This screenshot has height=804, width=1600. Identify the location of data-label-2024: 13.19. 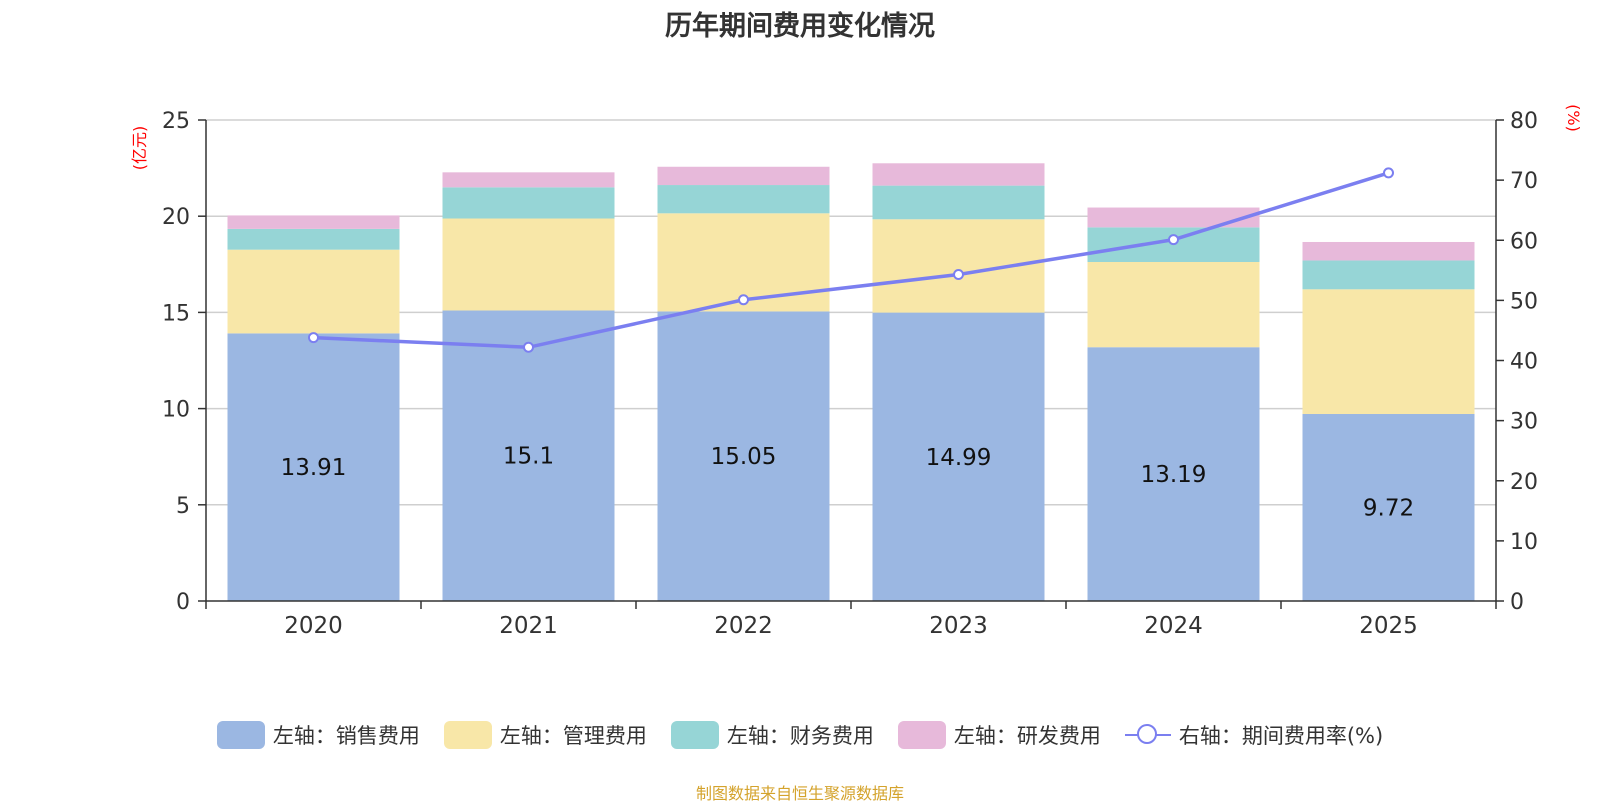
(1174, 475).